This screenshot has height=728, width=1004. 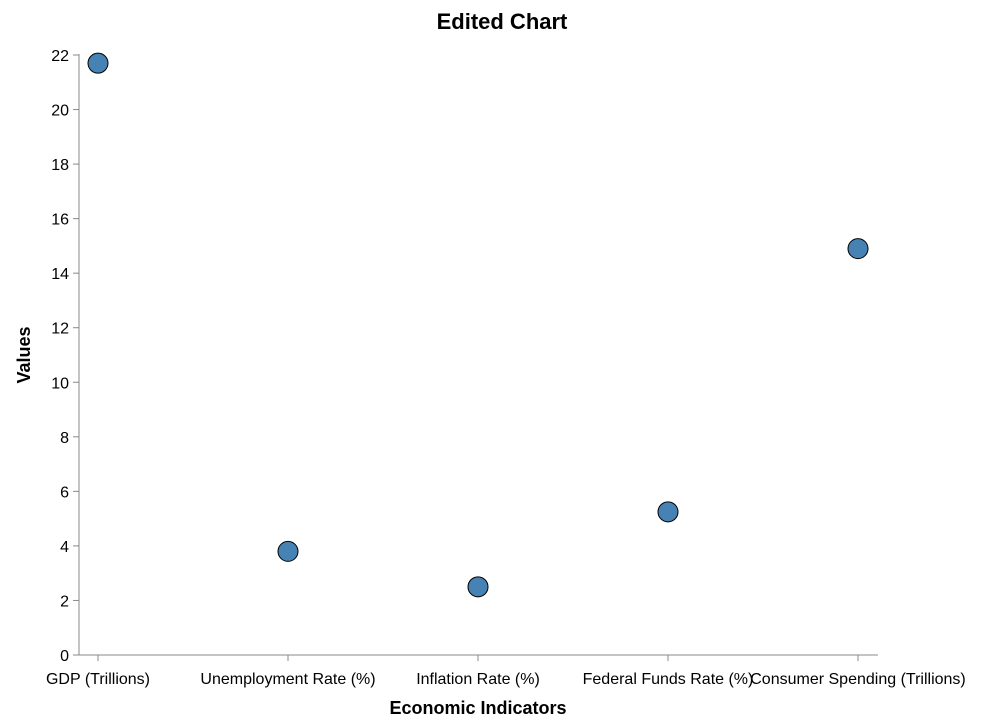 What do you see at coordinates (60, 274) in the screenshot?
I see `y-tick-label: 14` at bounding box center [60, 274].